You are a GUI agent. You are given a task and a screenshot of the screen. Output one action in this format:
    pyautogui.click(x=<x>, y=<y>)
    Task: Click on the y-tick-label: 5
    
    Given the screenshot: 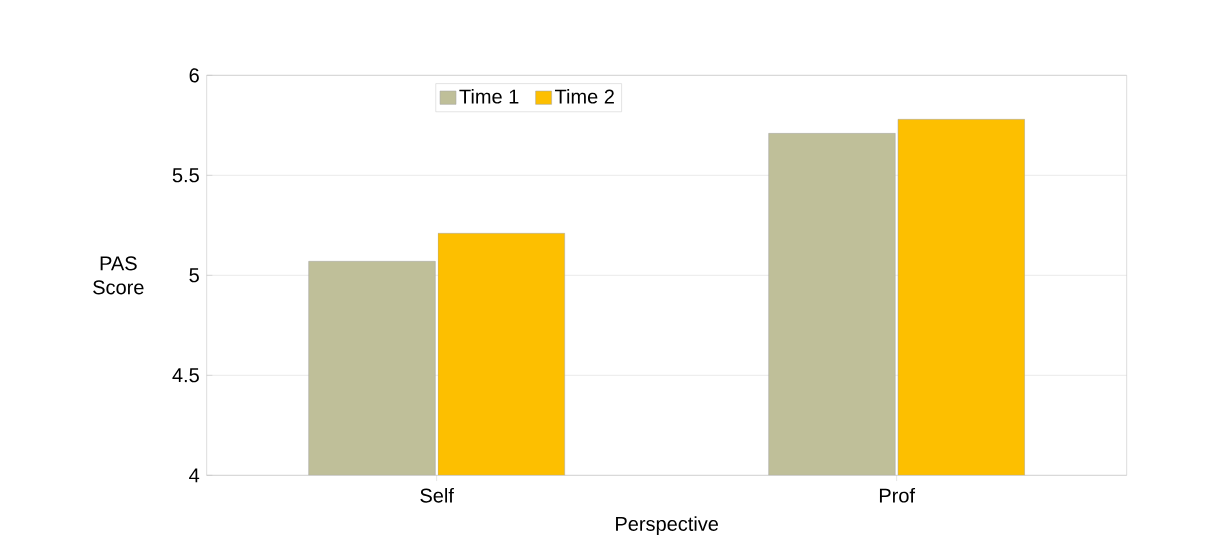 What is the action you would take?
    pyautogui.click(x=194, y=275)
    